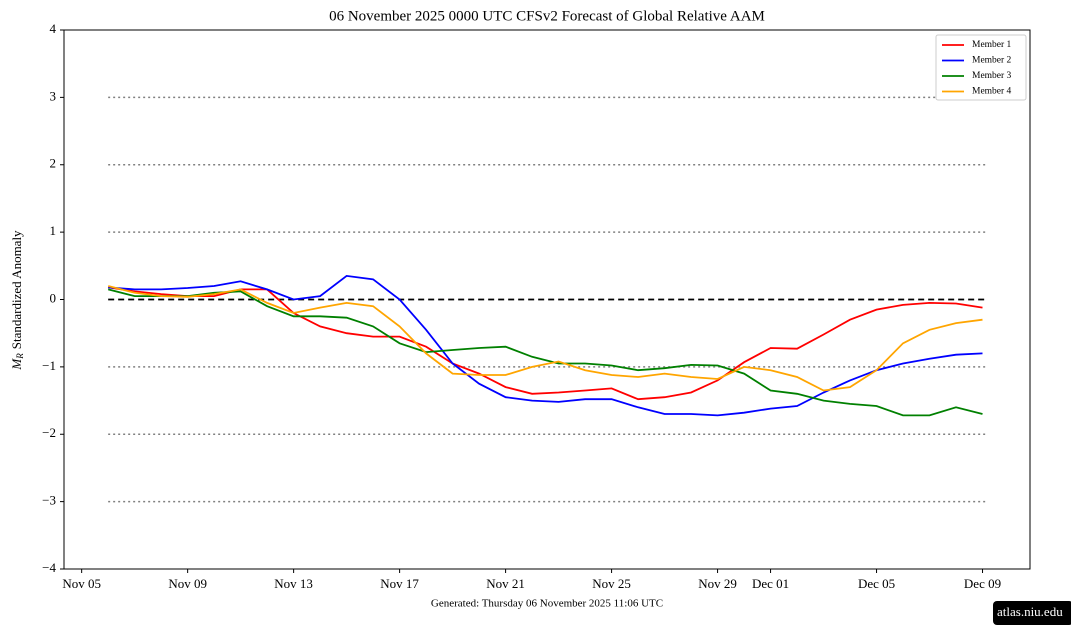  What do you see at coordinates (53, 95) in the screenshot?
I see `y-tick-label: 3` at bounding box center [53, 95].